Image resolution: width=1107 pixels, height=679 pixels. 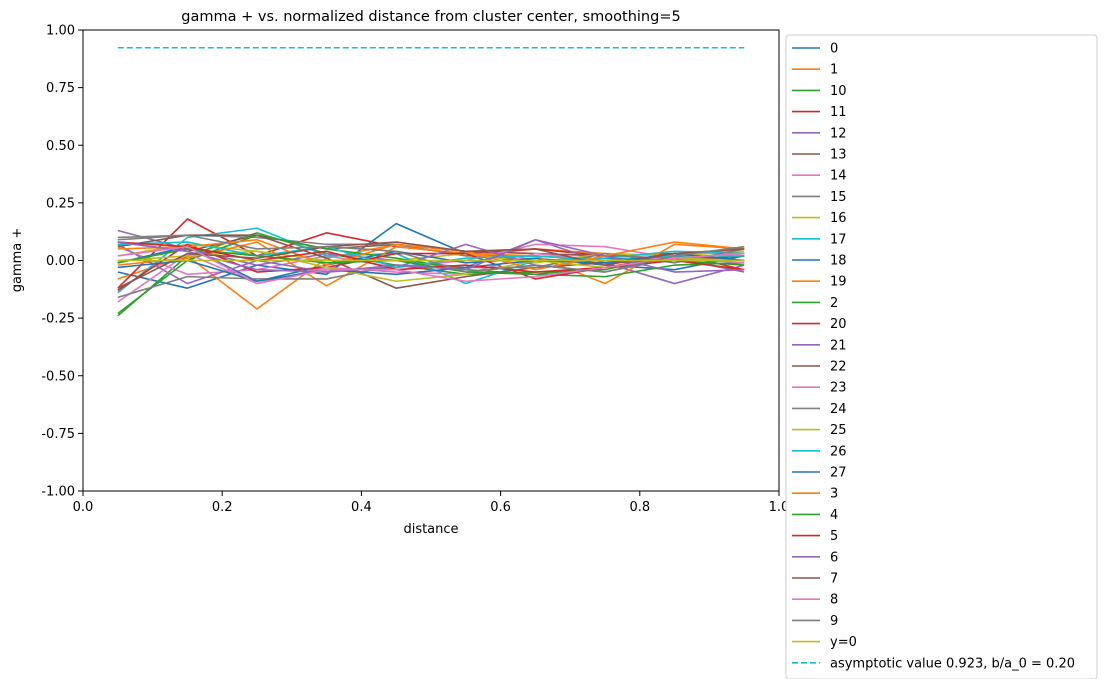 I want to click on x-axis-label: distance, so click(x=430, y=529).